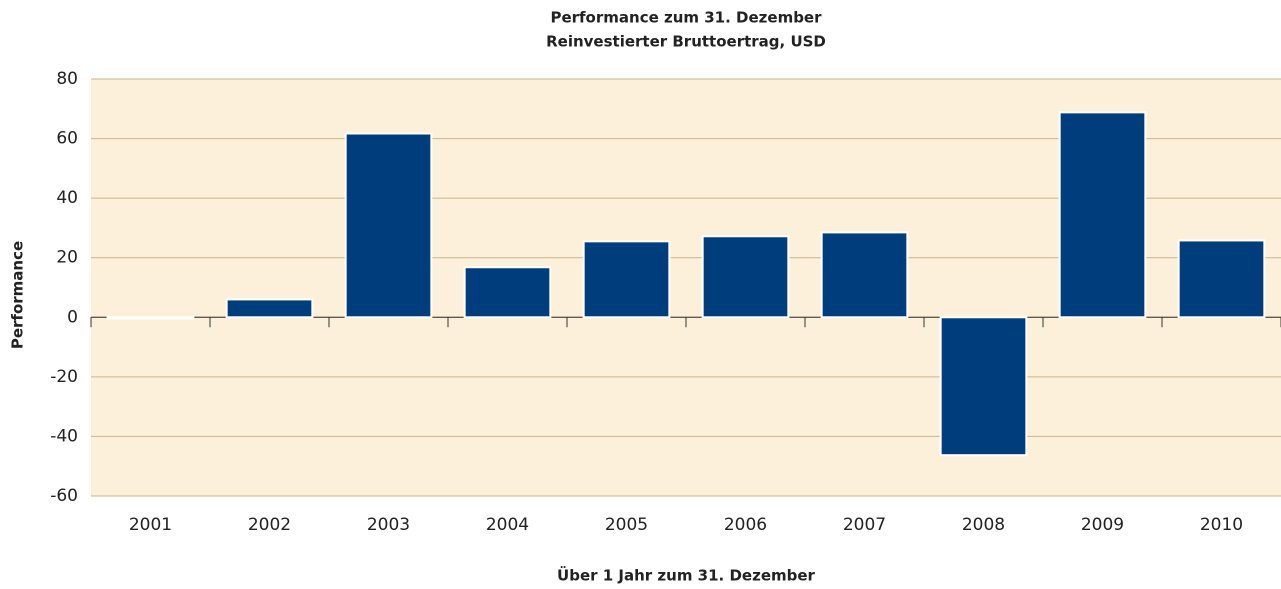 The height and width of the screenshot is (589, 1281). What do you see at coordinates (64, 377) in the screenshot?
I see `y-tick-label: -20` at bounding box center [64, 377].